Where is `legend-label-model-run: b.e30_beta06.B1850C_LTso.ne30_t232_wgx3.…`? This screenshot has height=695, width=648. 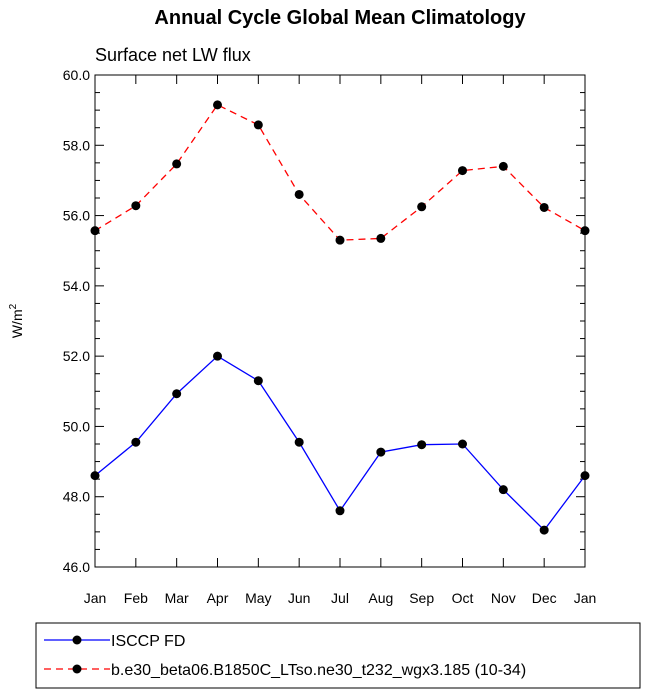
legend-label-model-run: b.e30_beta06.B1850C_LTso.ne30_t232_wgx3.… is located at coordinates (318, 670).